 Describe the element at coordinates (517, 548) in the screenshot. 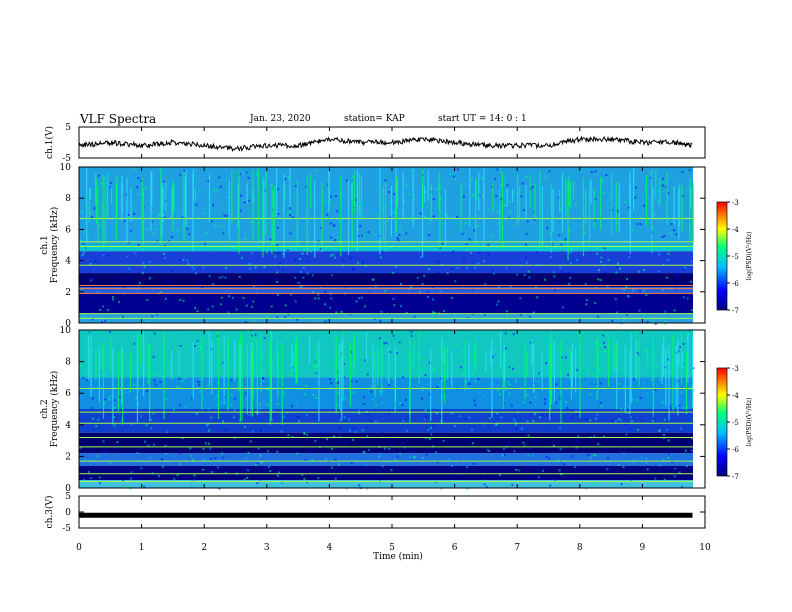

I see `x-tick-label: 7` at that location.